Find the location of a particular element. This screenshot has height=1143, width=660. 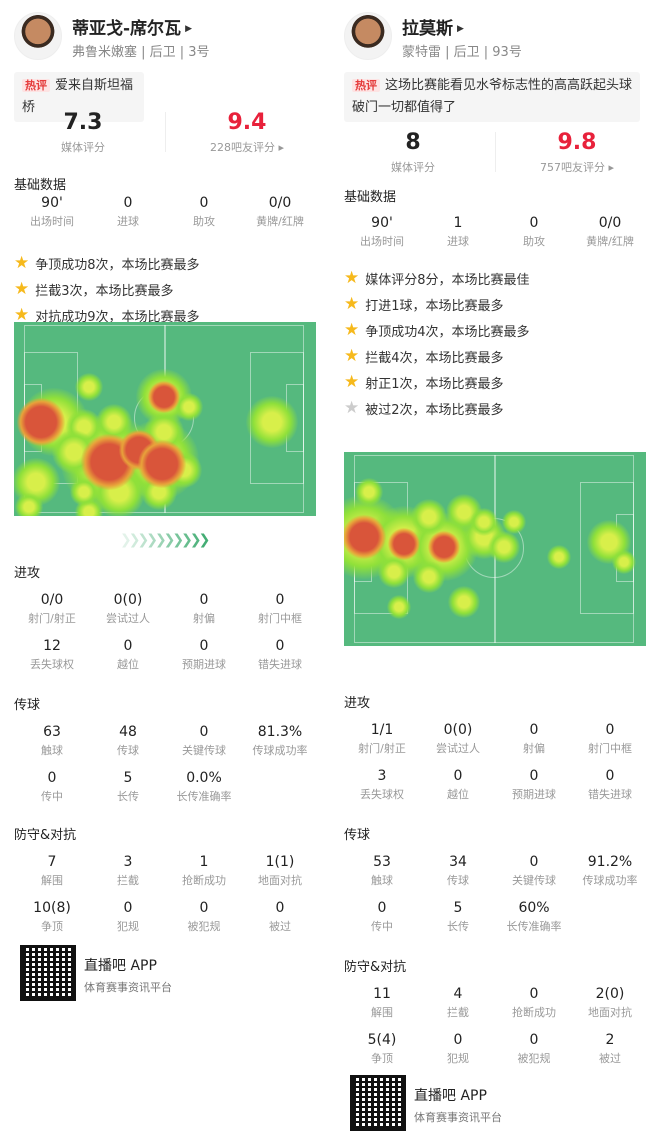

defense-title: 防守&对抗 is located at coordinates (375, 967).